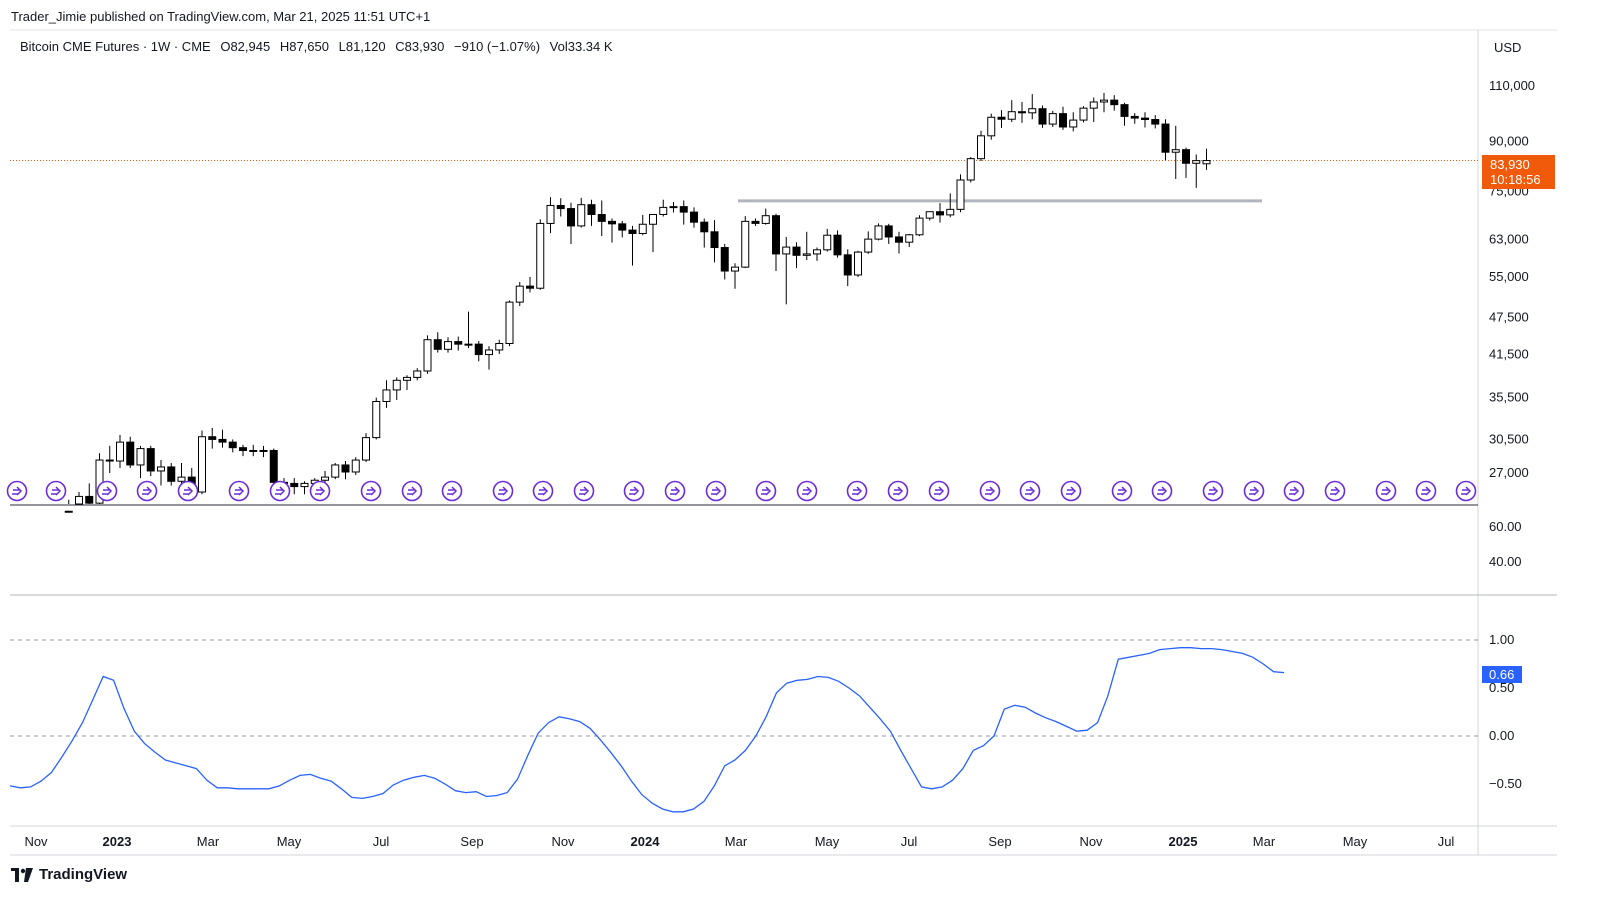 Image resolution: width=1600 pixels, height=912 pixels. Describe the element at coordinates (647, 730) in the screenshot. I see `oscillator-line` at that location.